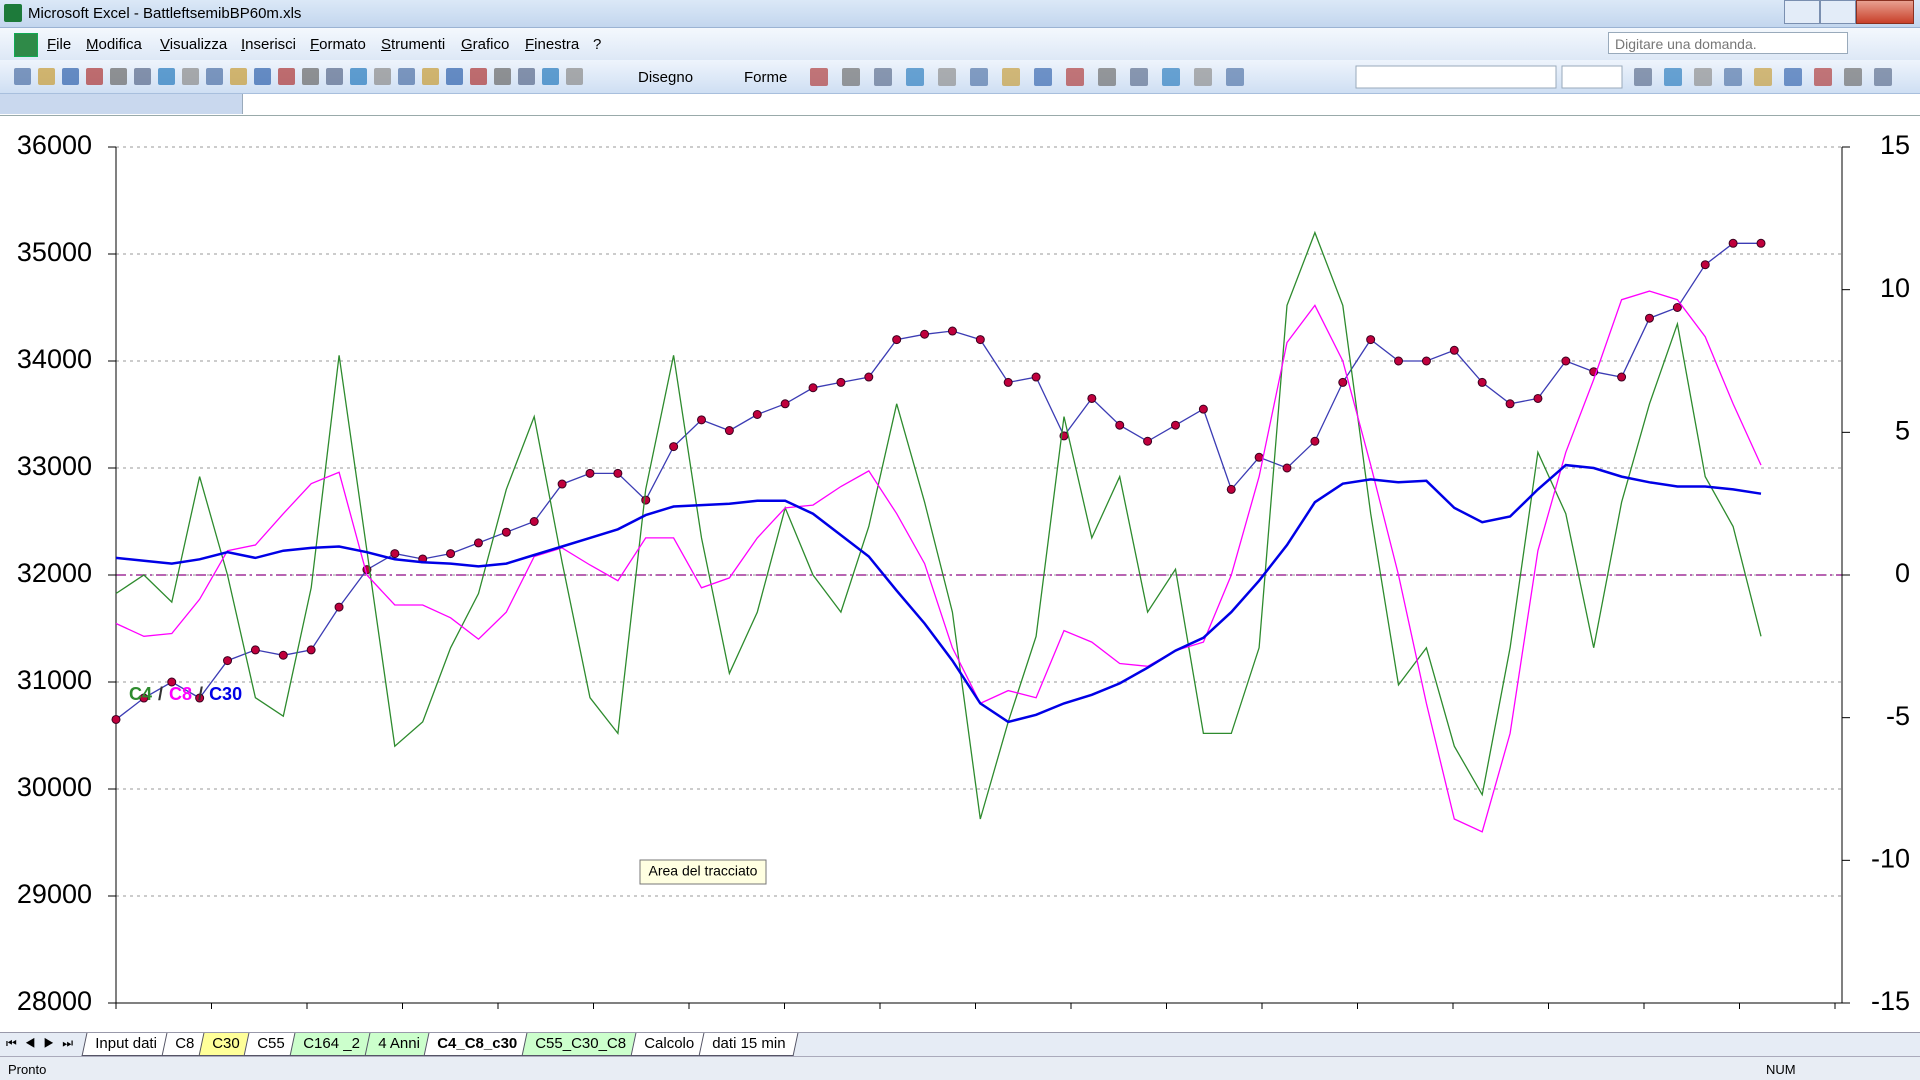 This screenshot has height=1080, width=1920. Describe the element at coordinates (114, 44) in the screenshot. I see `menu-item: Modifica` at that location.